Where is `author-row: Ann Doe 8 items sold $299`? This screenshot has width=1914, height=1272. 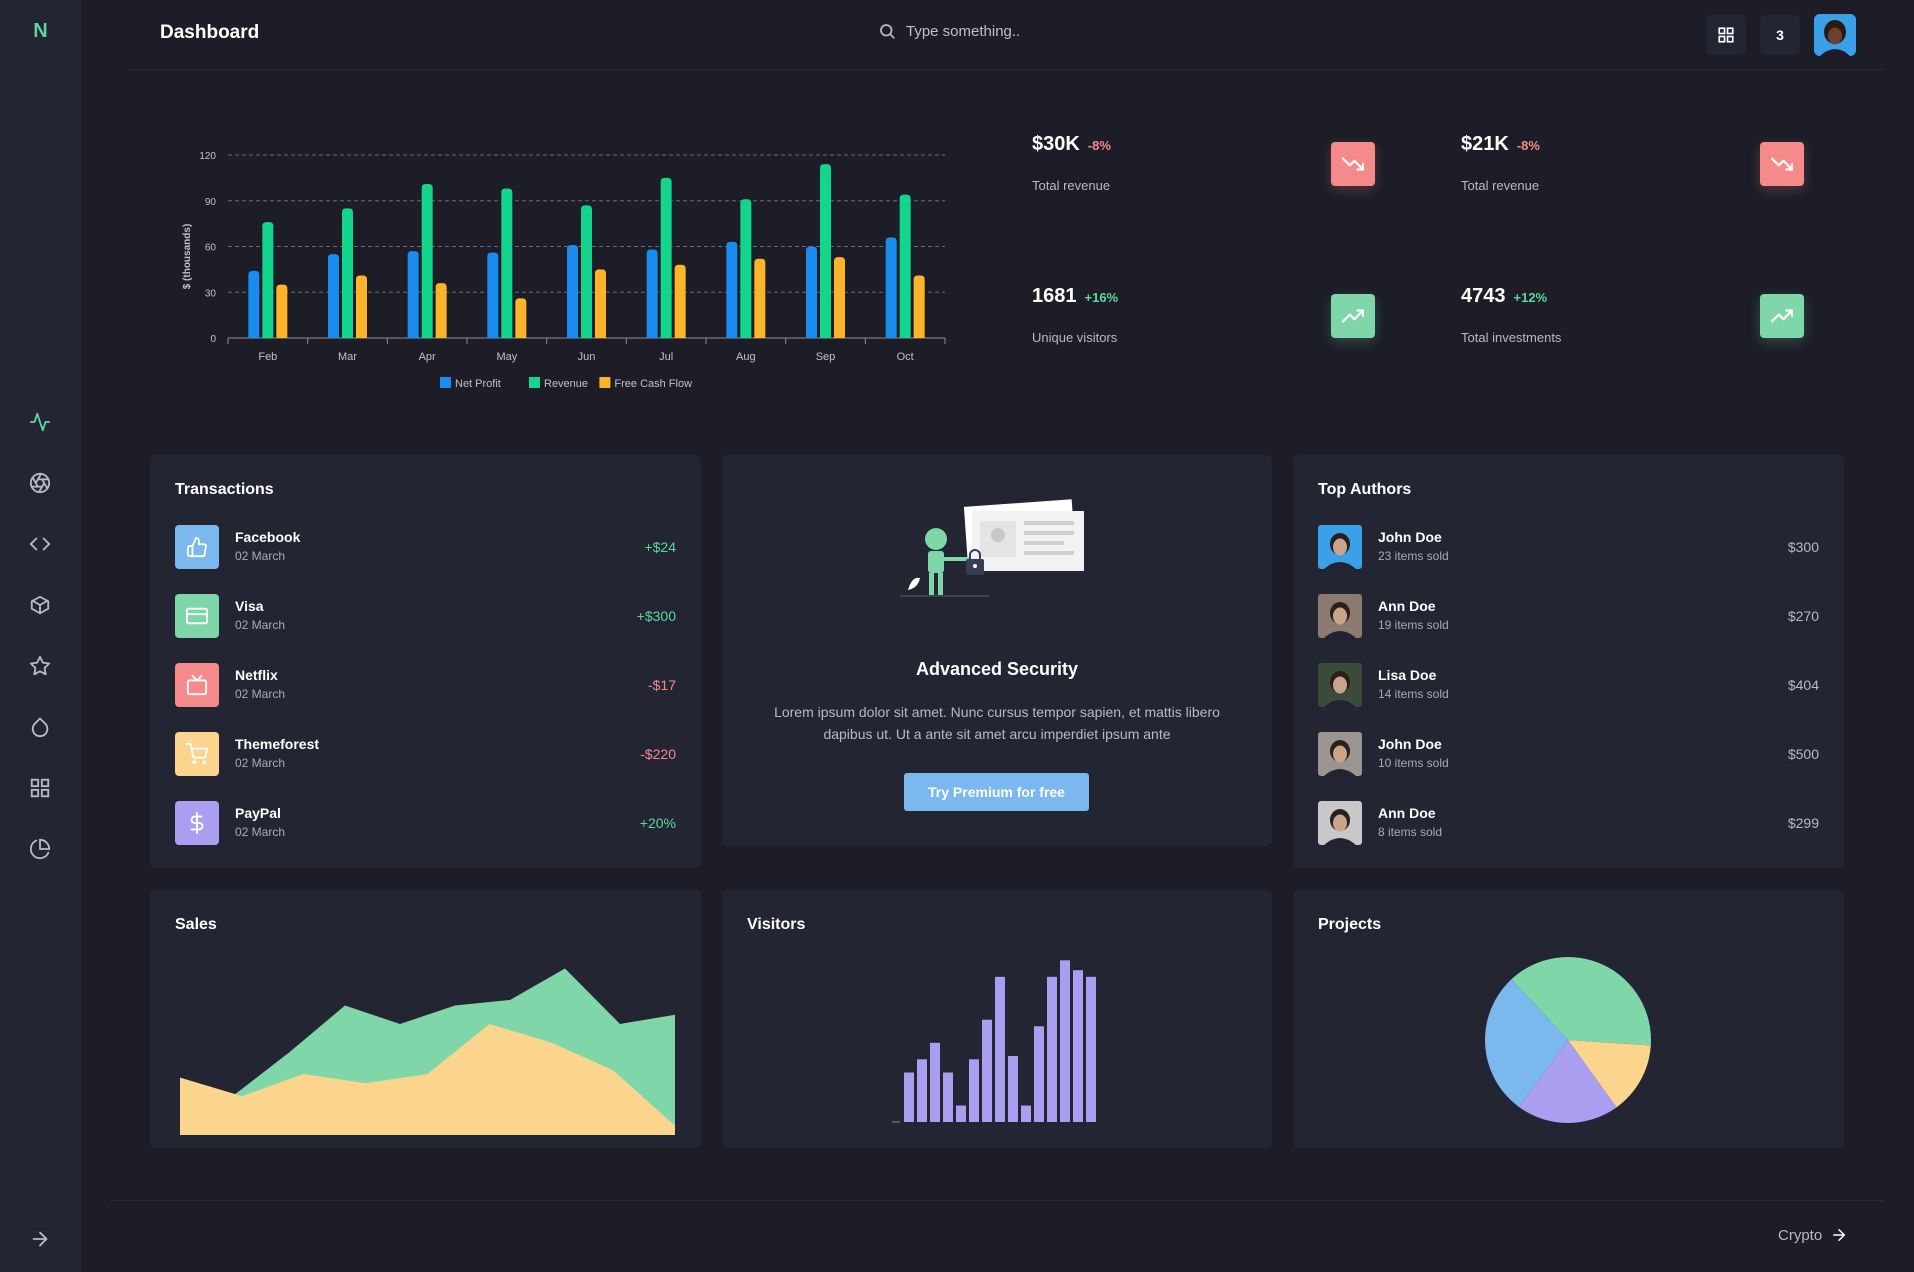
author-row: Ann Doe 8 items sold $299 is located at coordinates (1568, 824).